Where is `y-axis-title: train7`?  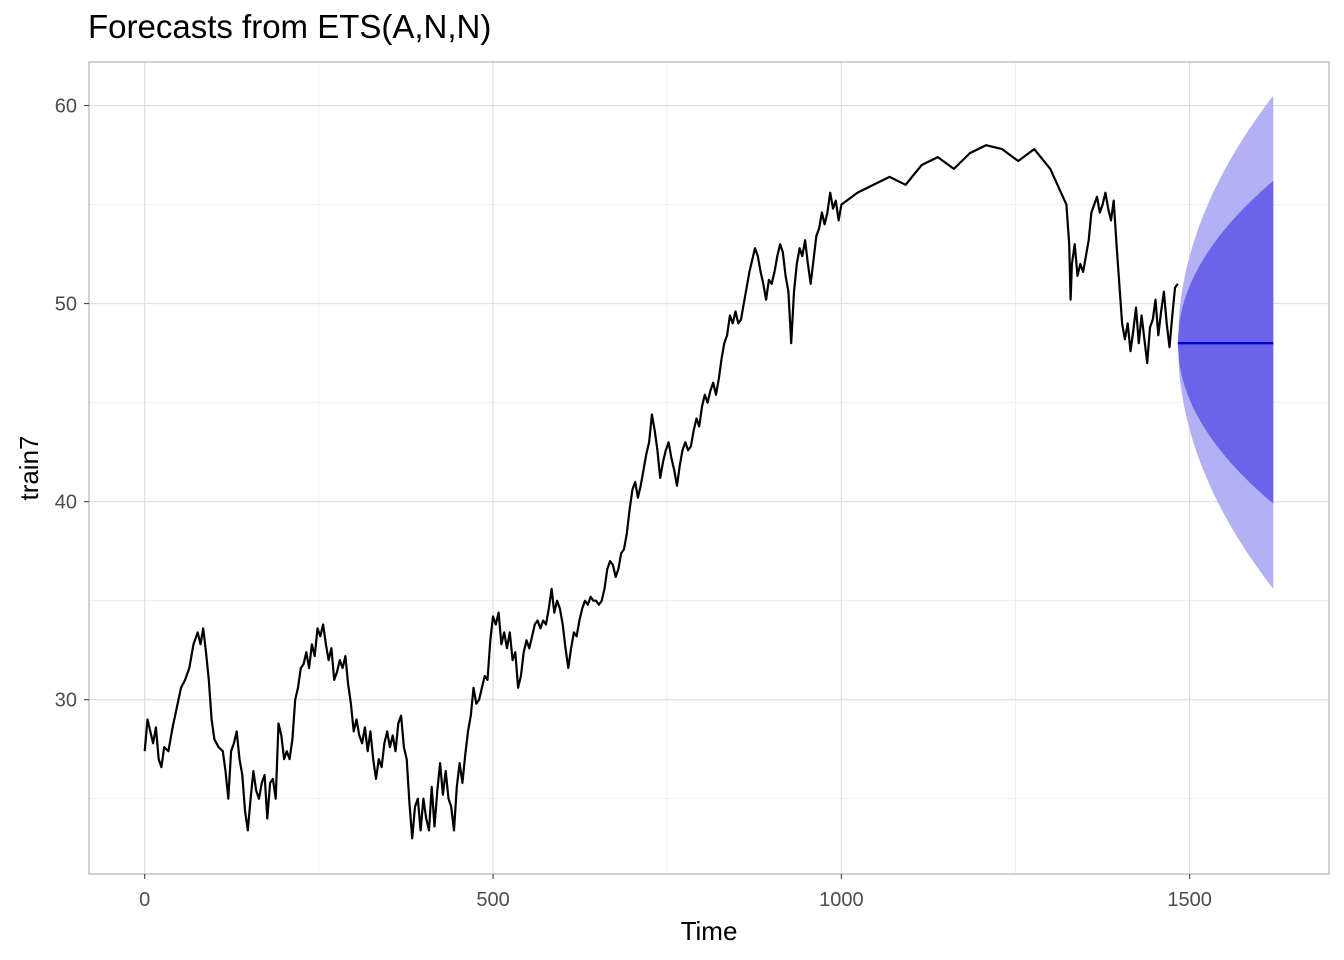 y-axis-title: train7 is located at coordinates (29, 467).